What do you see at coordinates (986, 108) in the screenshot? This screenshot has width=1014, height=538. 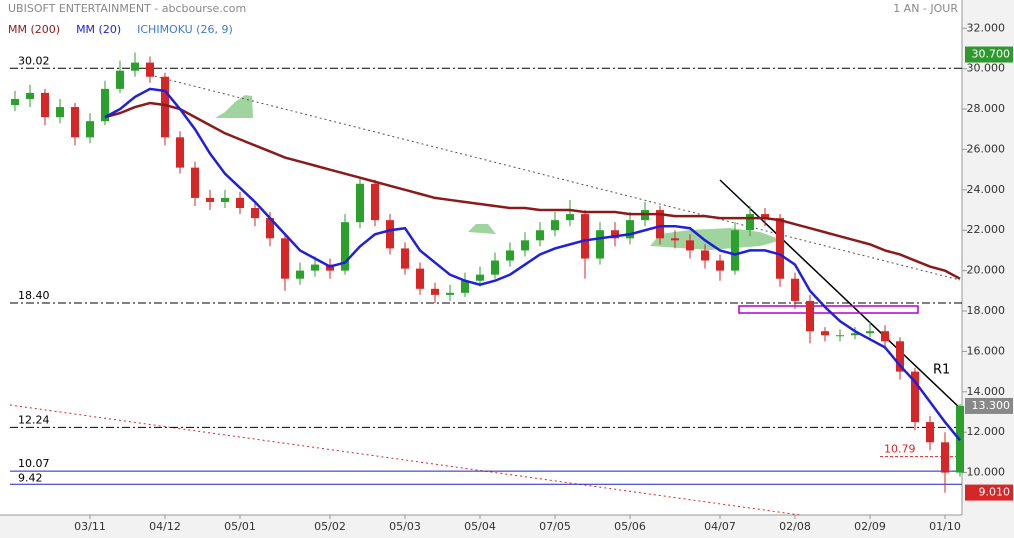 I see `y-tick-label: 28.000` at bounding box center [986, 108].